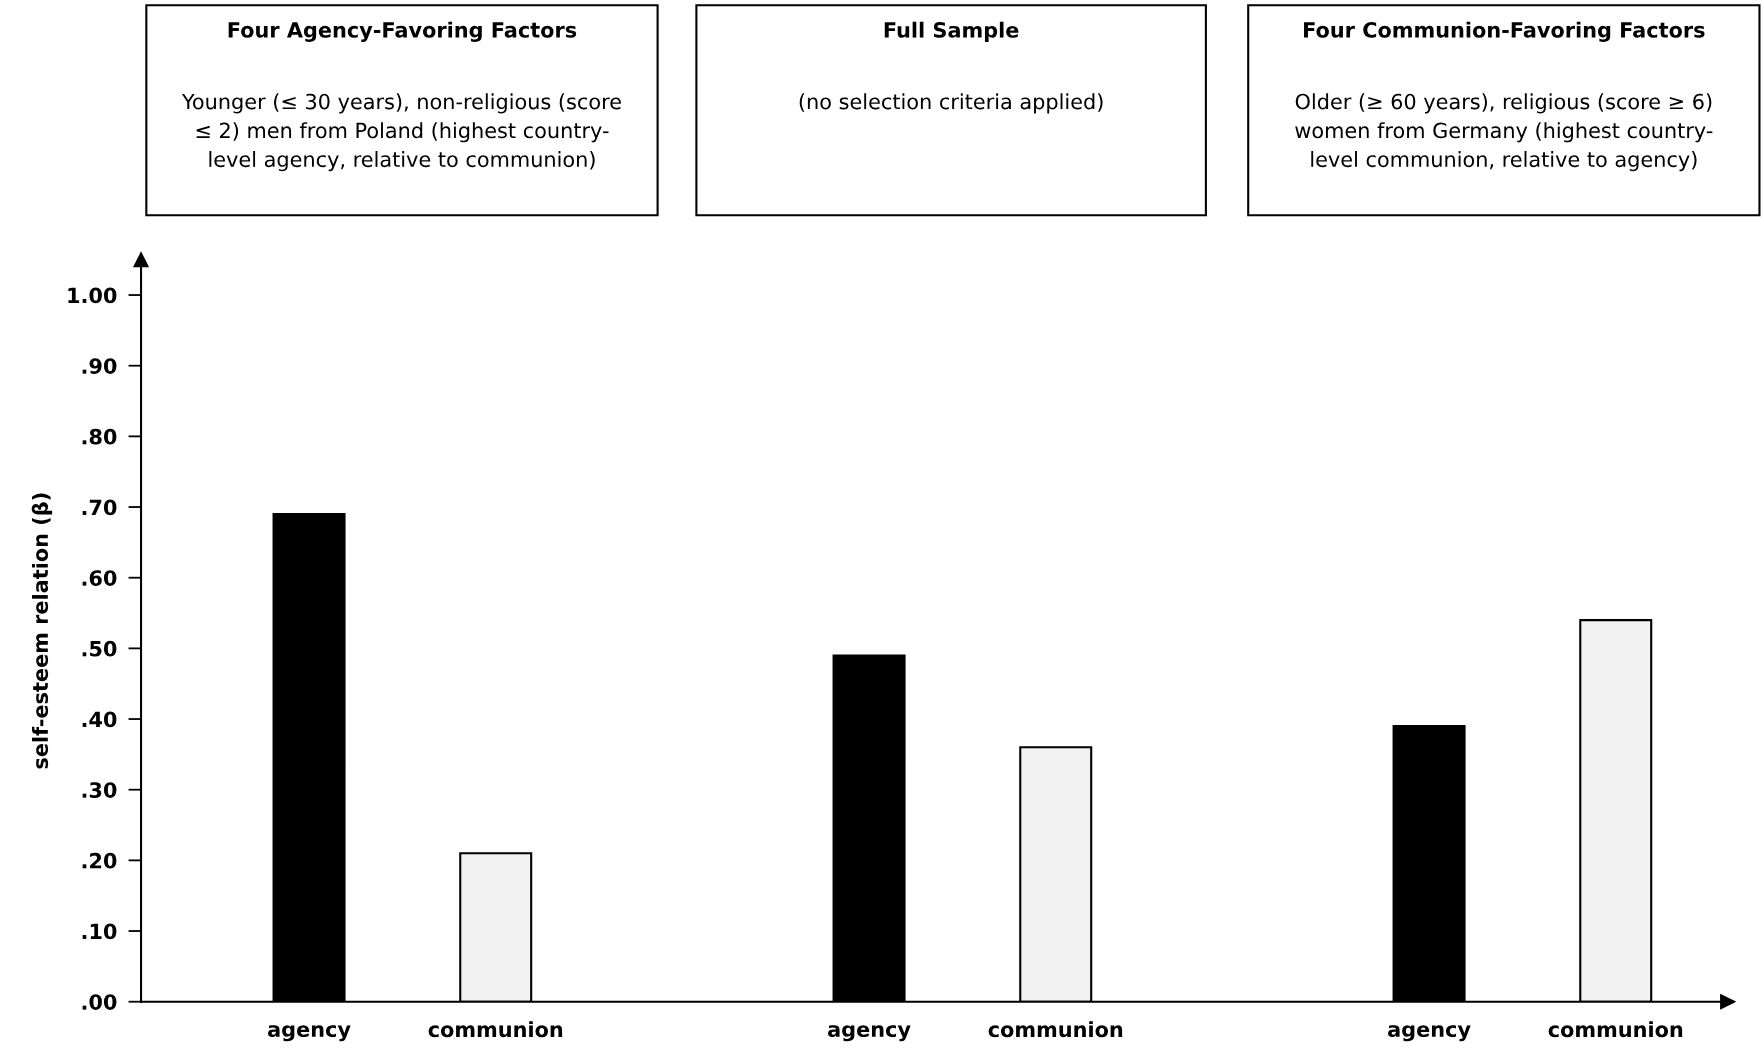 The height and width of the screenshot is (1060, 1763). Describe the element at coordinates (401, 132) in the screenshot. I see `text: Younger (≤ 30 years), non-religious (score ≤ 2) men from Poland (highest country- level agency, relative to communion)` at that location.